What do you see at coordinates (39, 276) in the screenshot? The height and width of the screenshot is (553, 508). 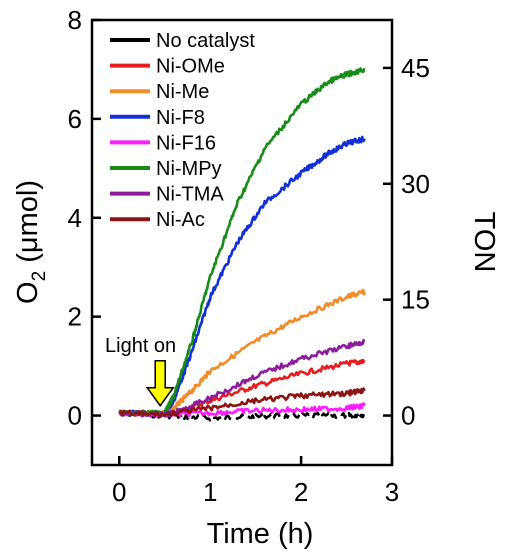 I see `y-axis-title-subscript: 2` at bounding box center [39, 276].